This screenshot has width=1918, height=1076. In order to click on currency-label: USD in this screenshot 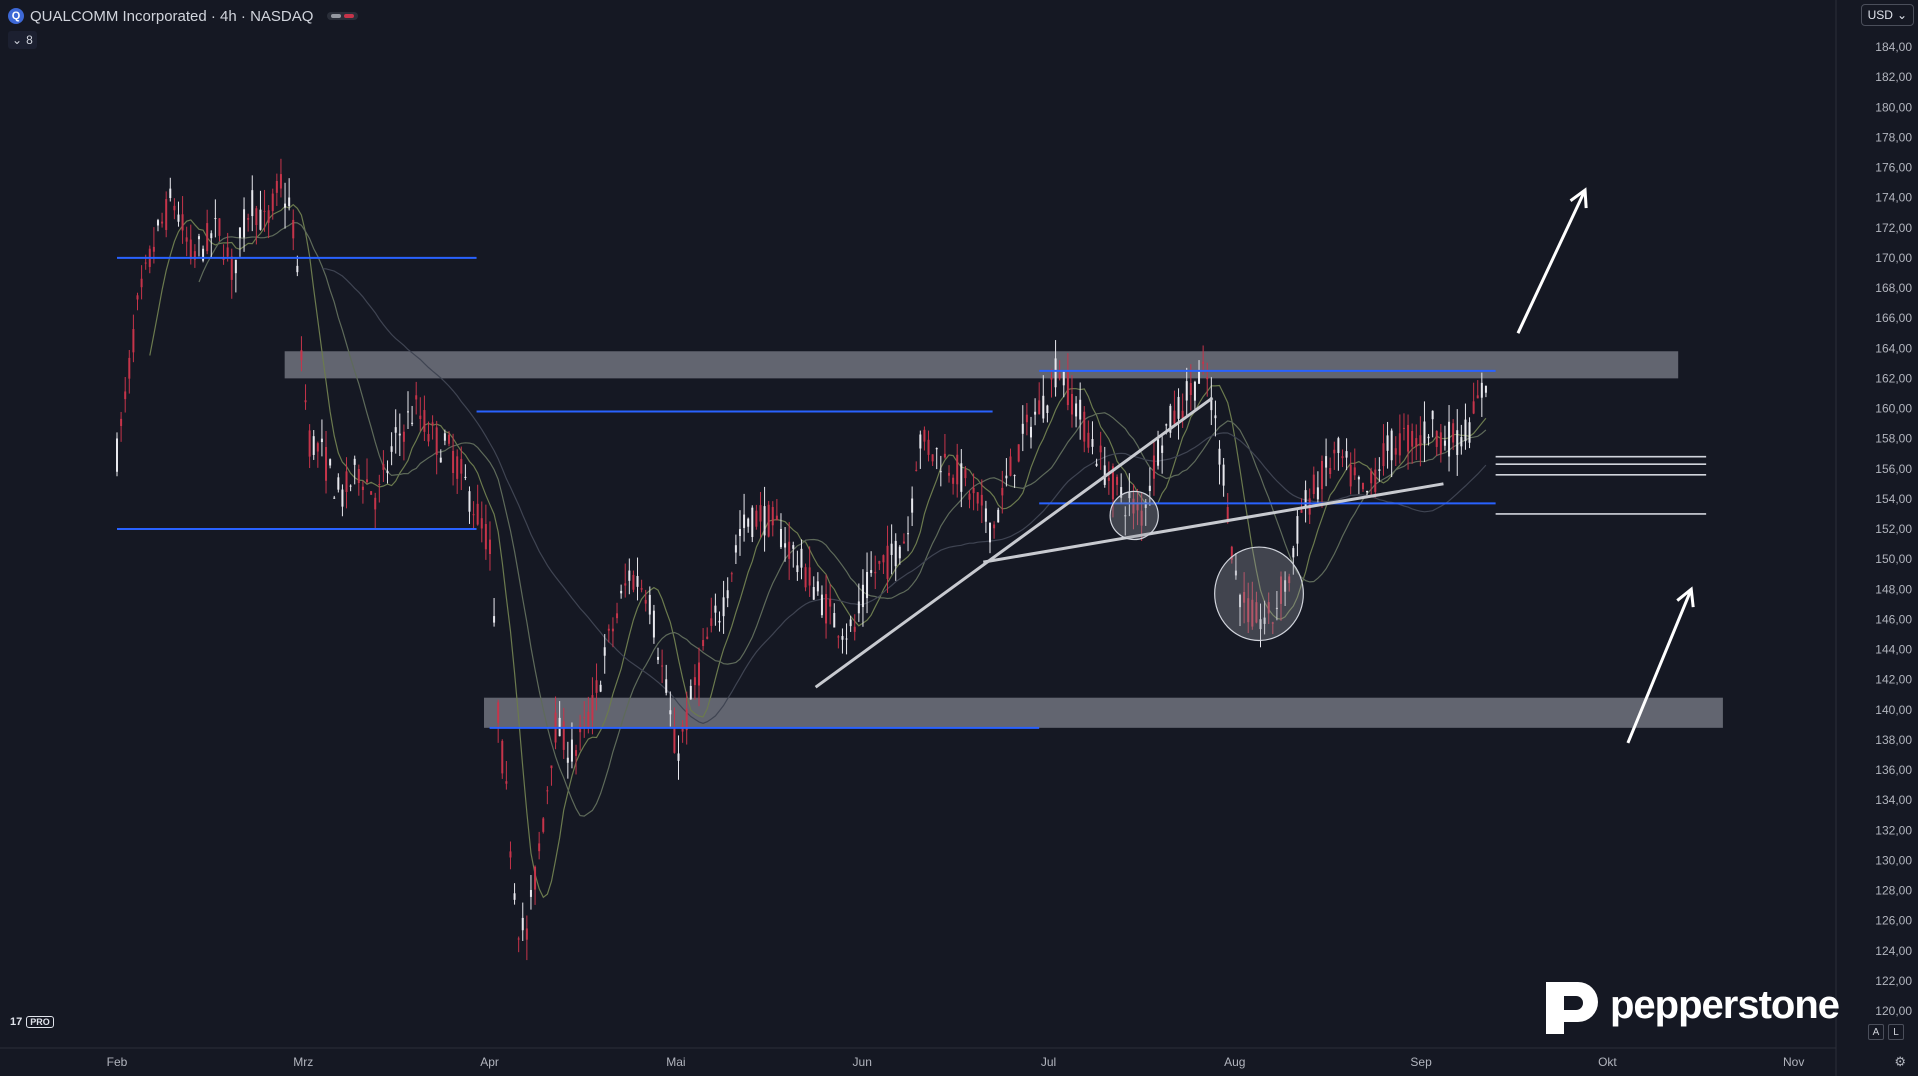, I will do `click(1880, 15)`.